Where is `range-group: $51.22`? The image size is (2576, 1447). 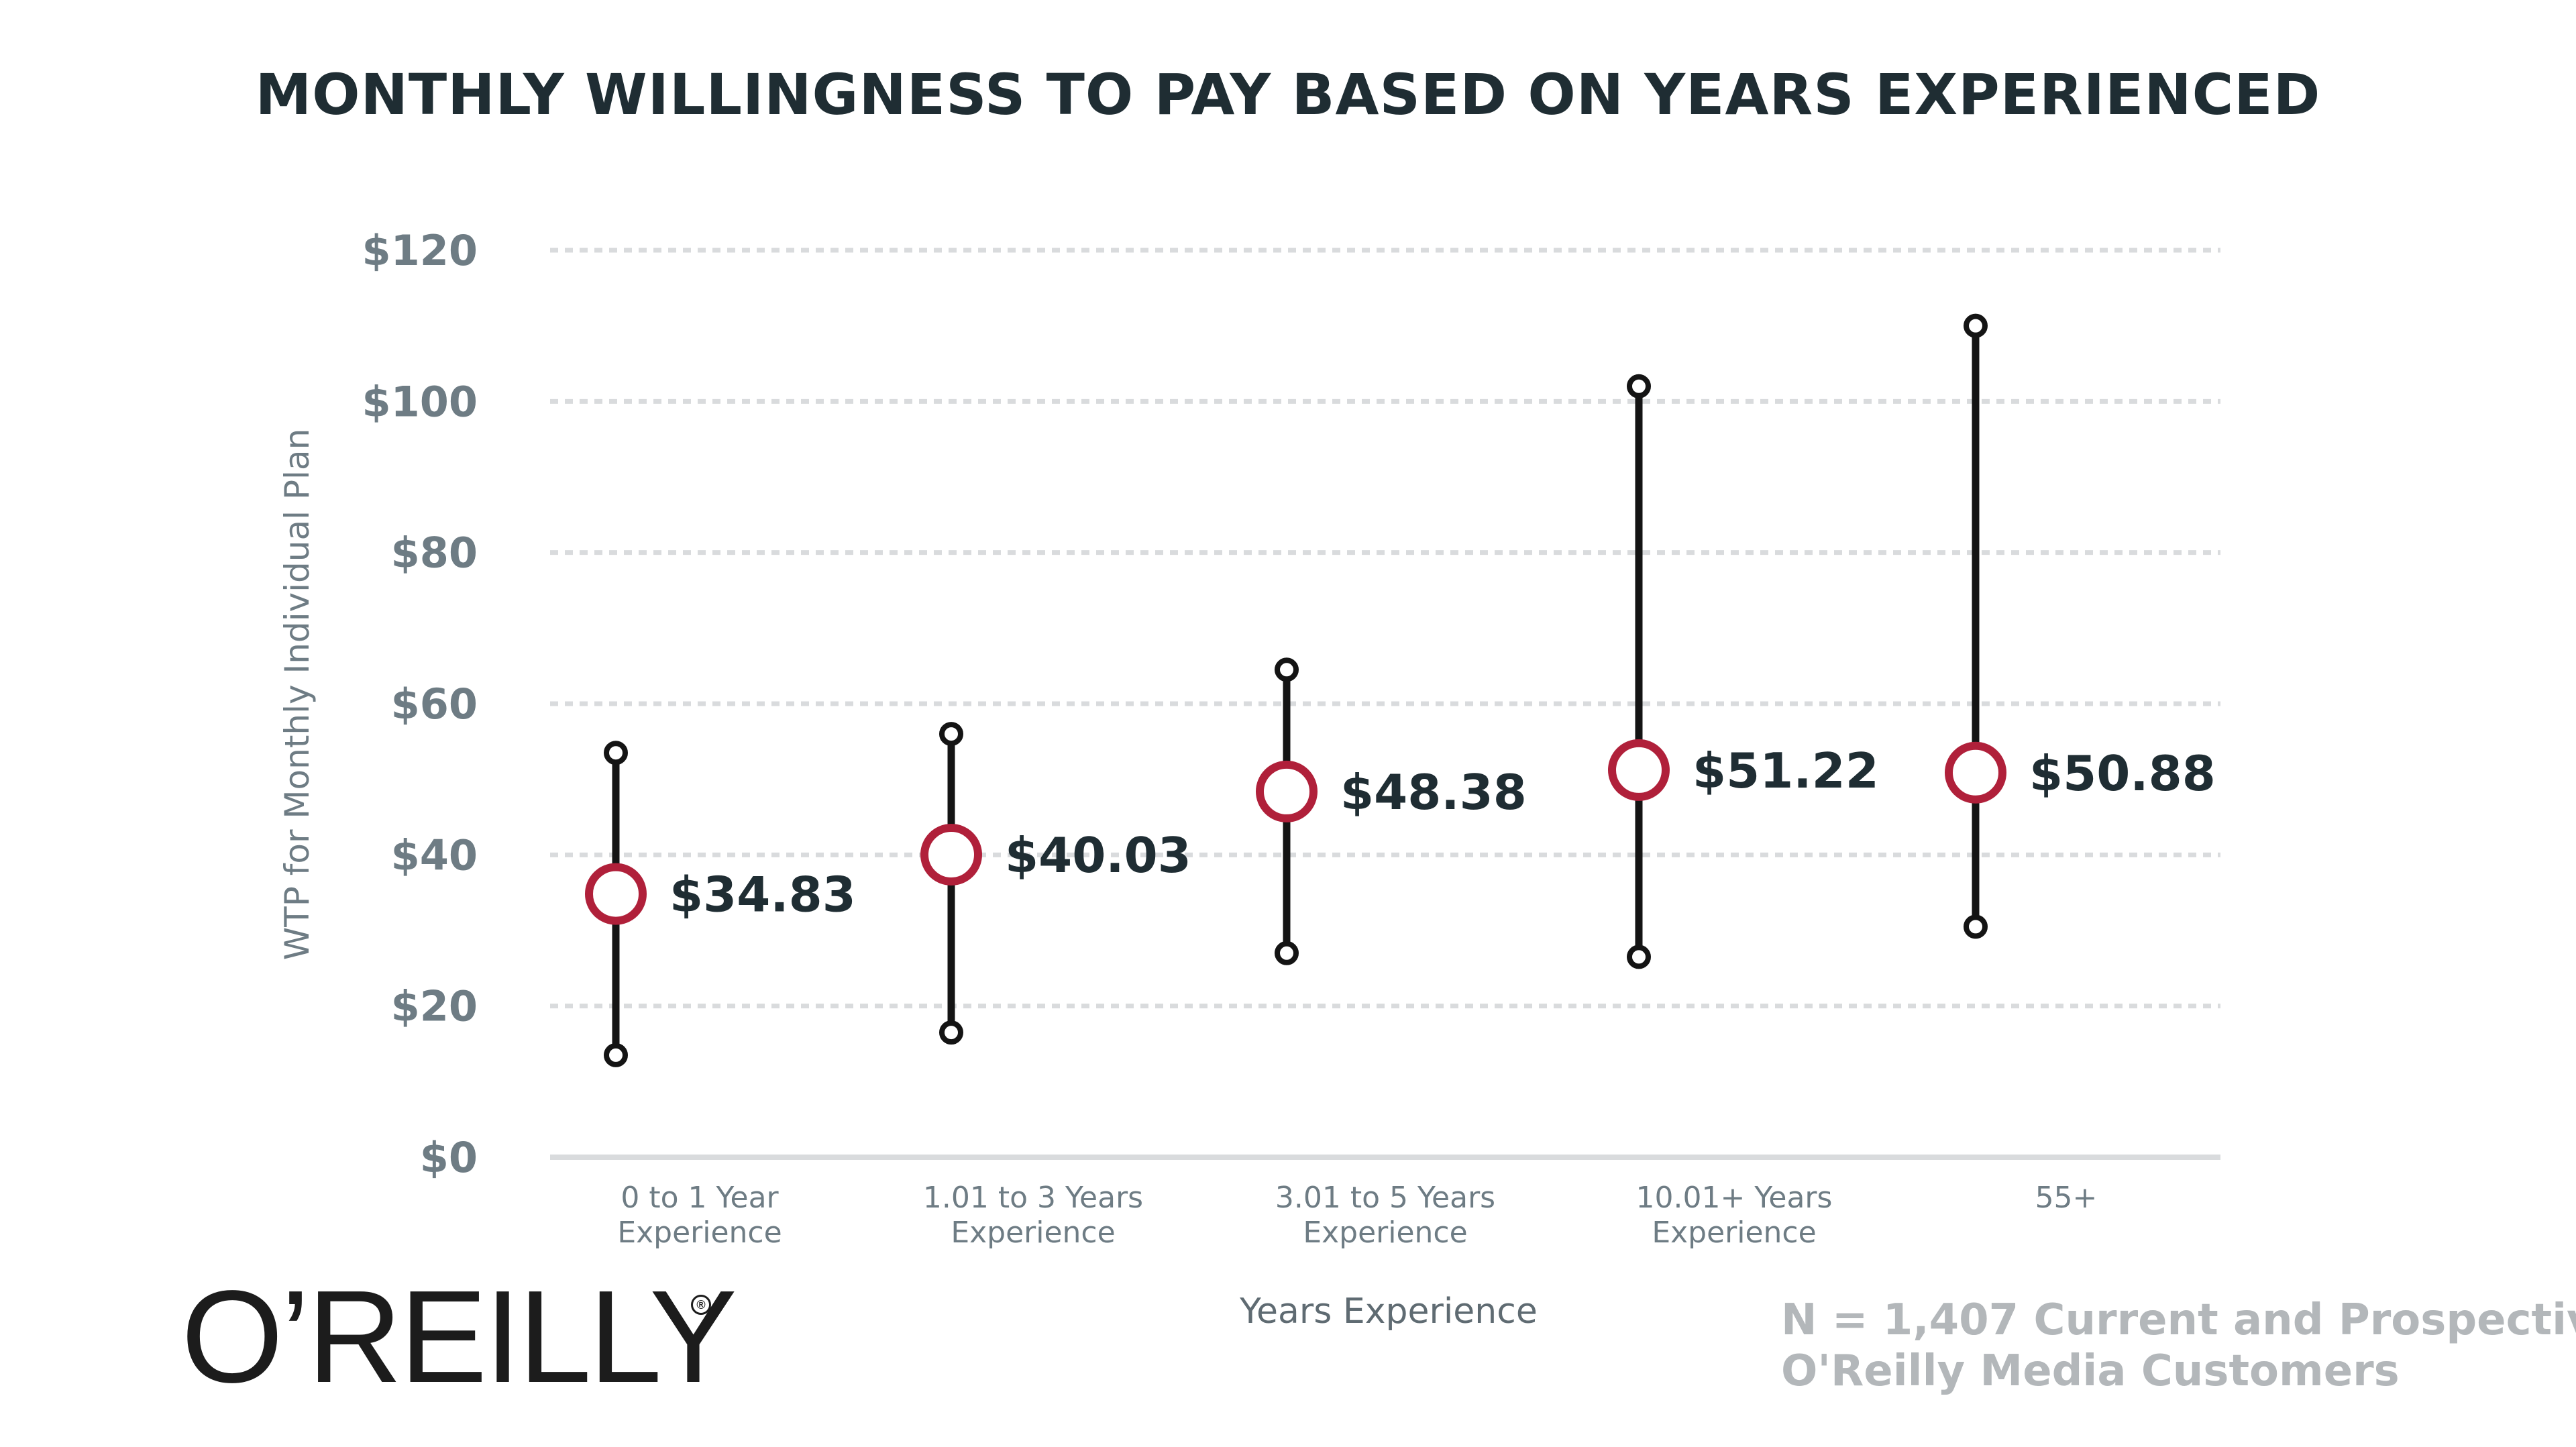
range-group: $51.22 is located at coordinates (1743, 671).